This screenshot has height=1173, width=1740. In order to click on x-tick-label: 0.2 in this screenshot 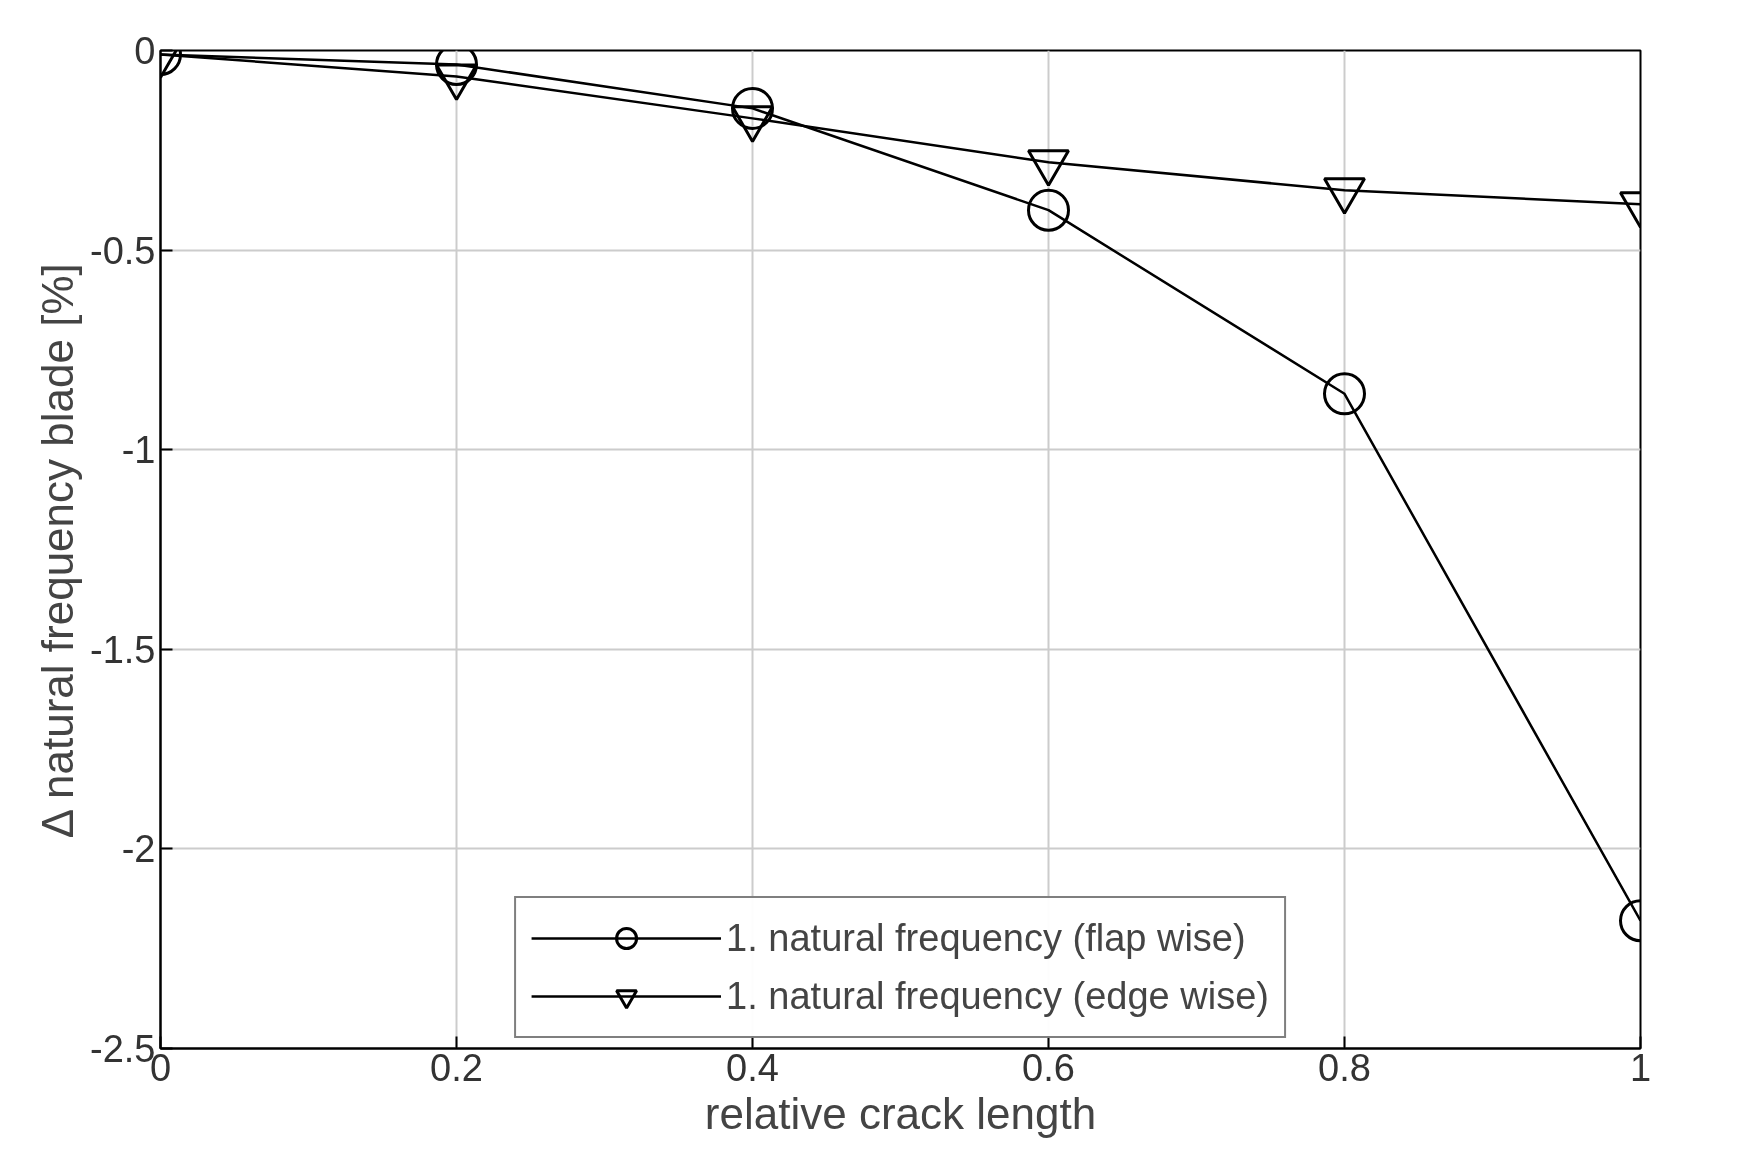, I will do `click(456, 1067)`.